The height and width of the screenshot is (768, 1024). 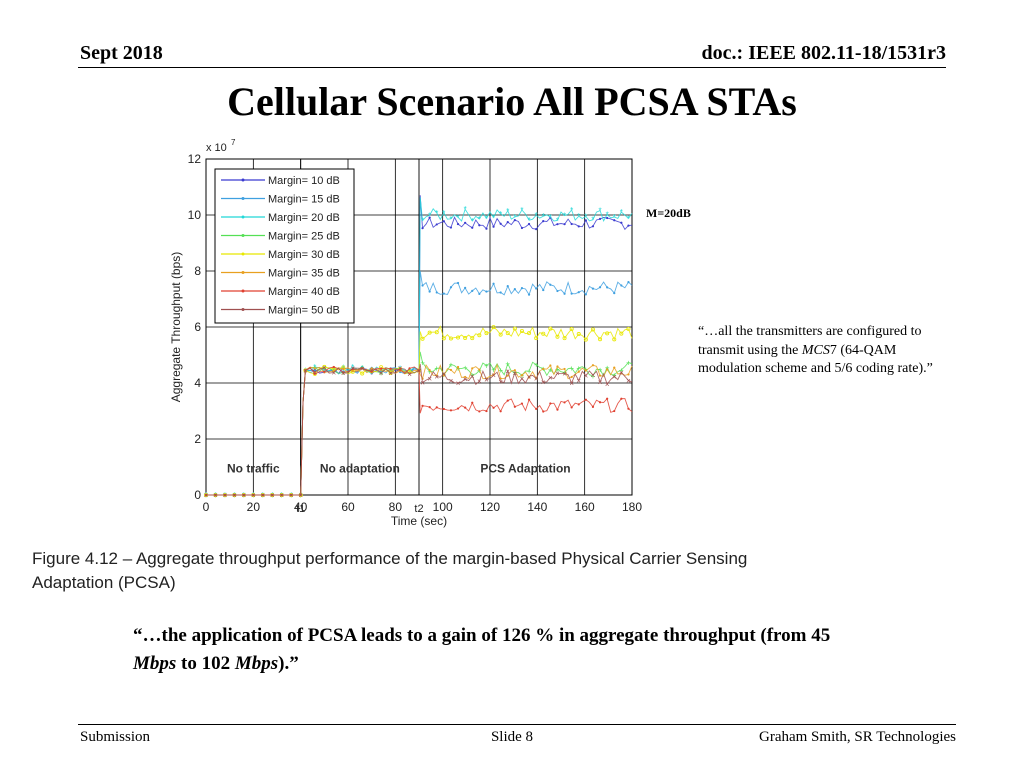 What do you see at coordinates (304, 292) in the screenshot?
I see `legend-entry: Margin= 40 dB` at bounding box center [304, 292].